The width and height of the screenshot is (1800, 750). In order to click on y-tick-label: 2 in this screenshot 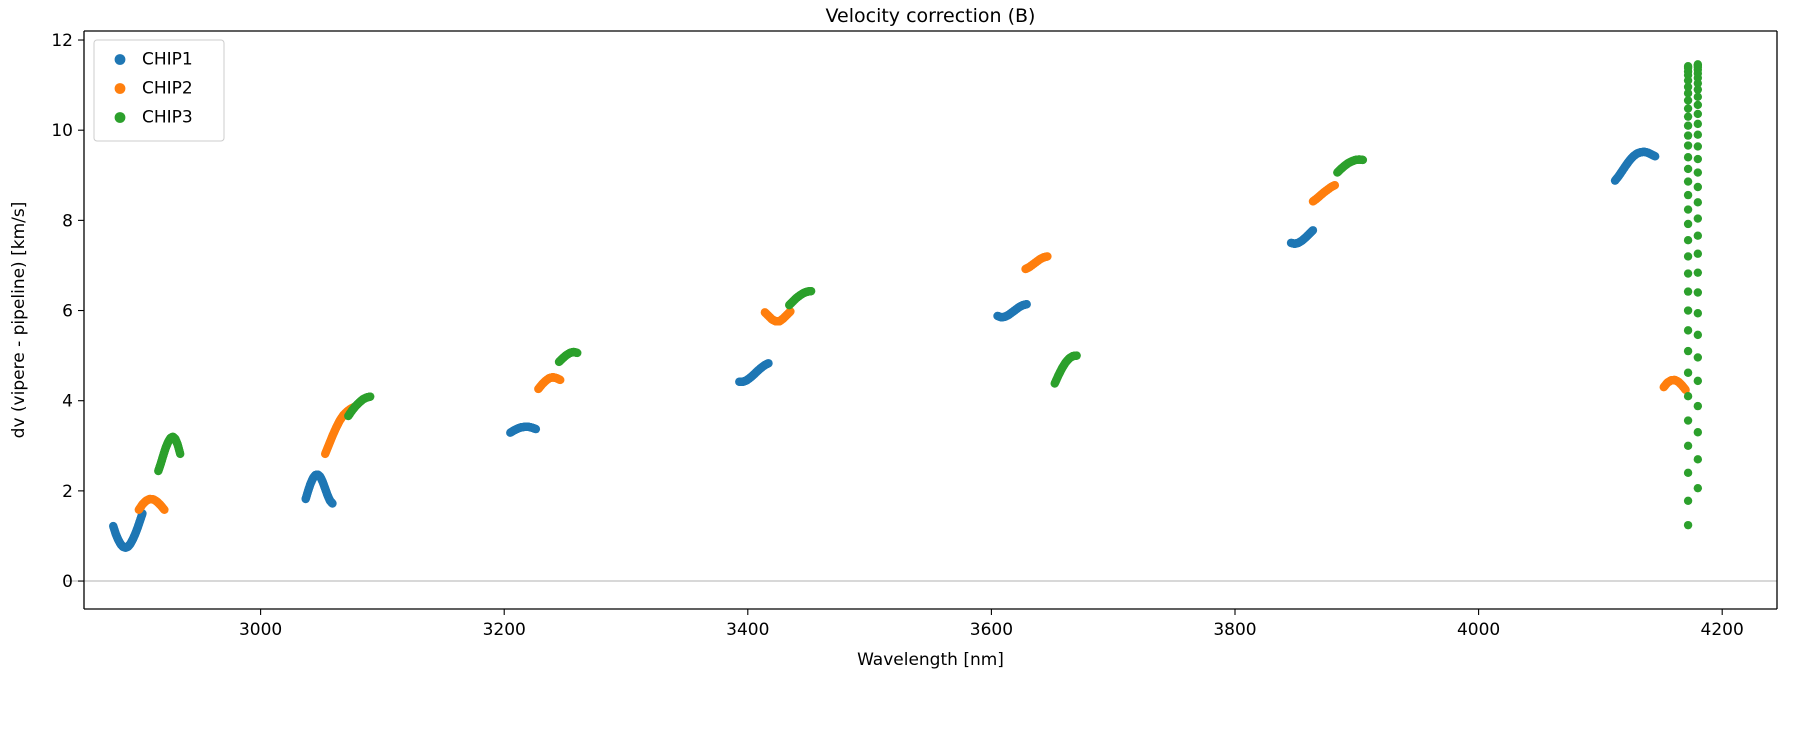, I will do `click(67, 492)`.